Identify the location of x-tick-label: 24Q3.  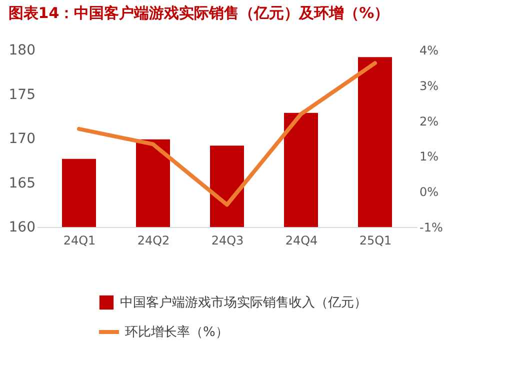
(227, 241).